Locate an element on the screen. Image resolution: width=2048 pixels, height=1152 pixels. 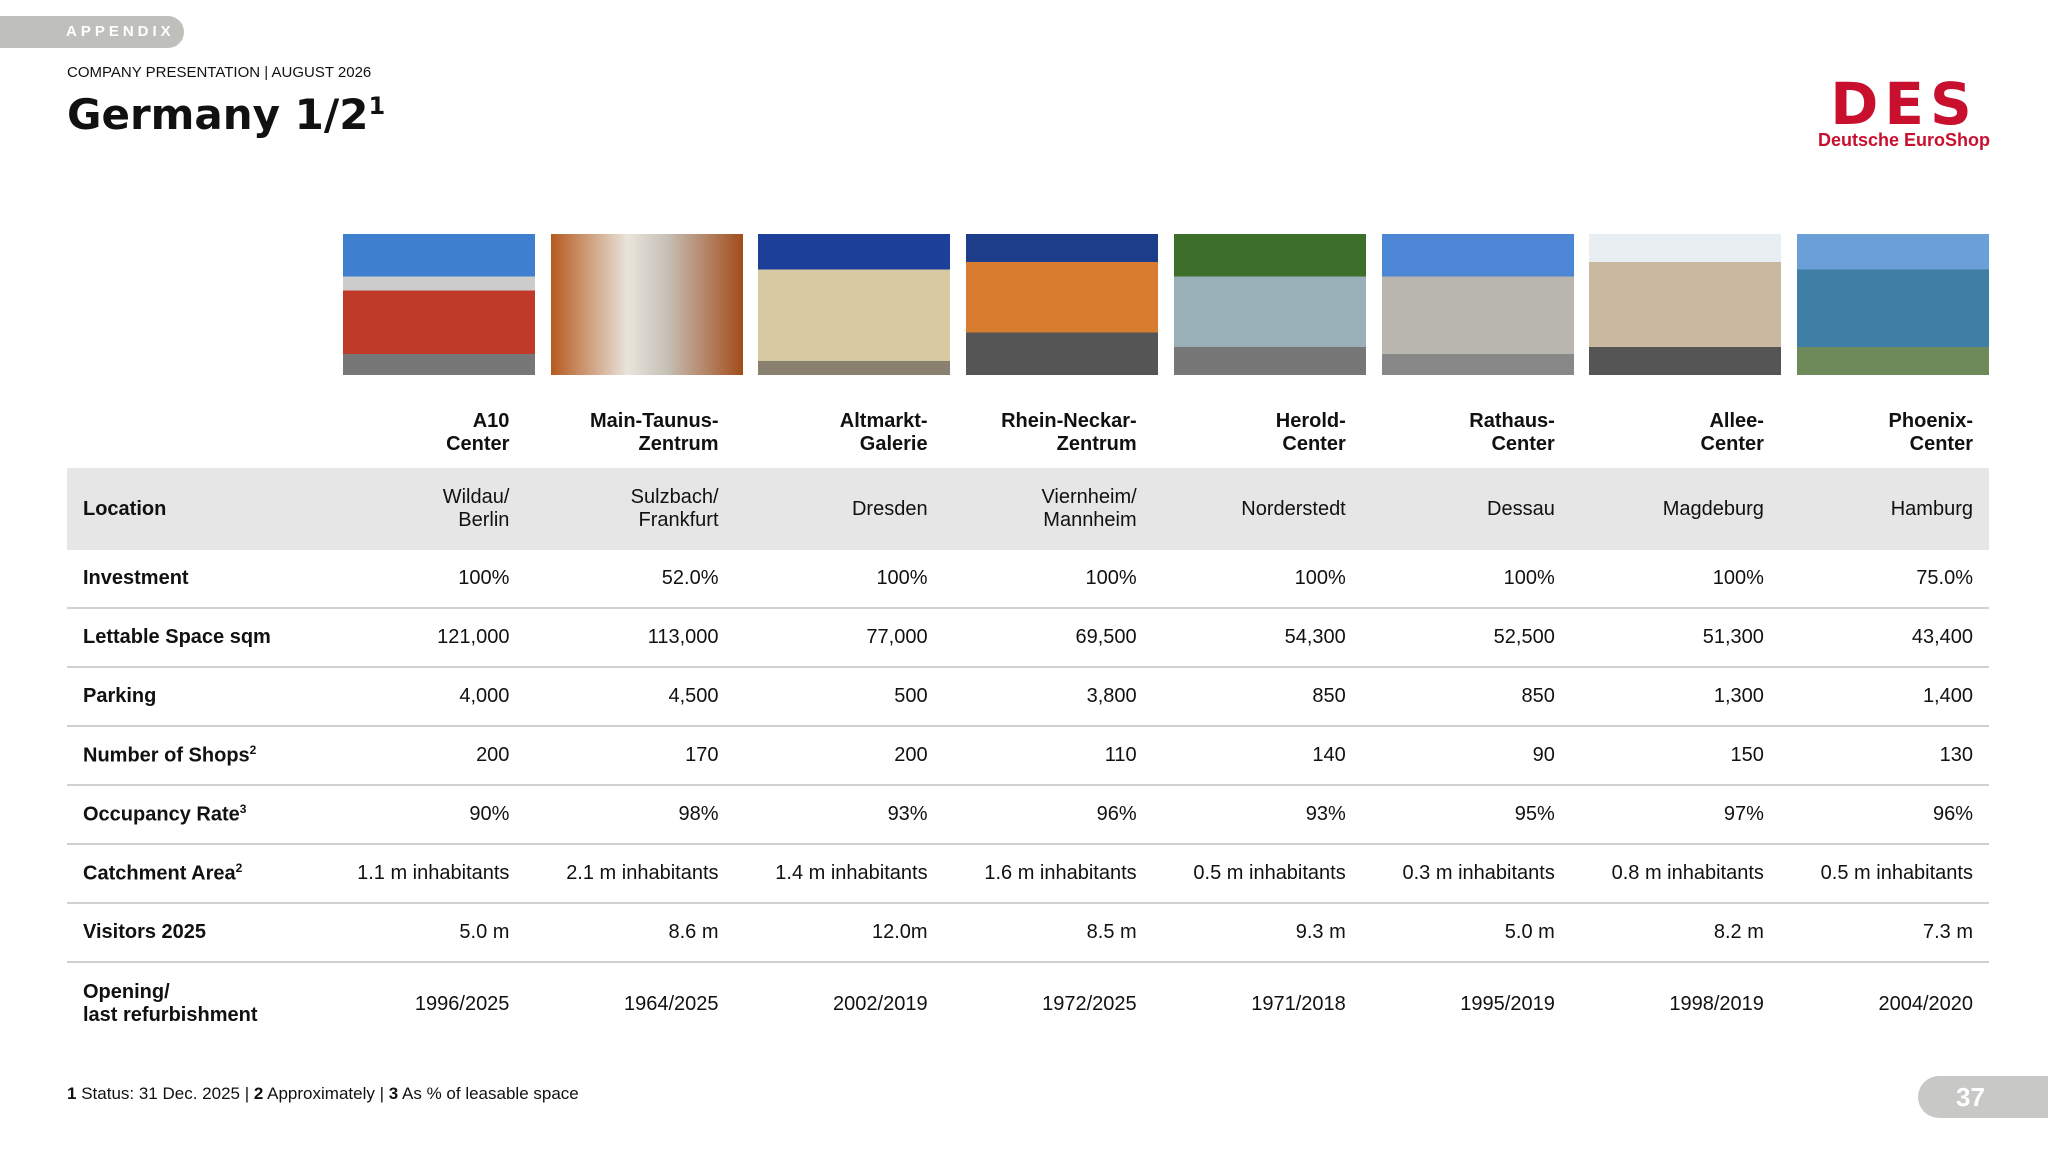
cell: 8.2 m is located at coordinates (1675, 933).